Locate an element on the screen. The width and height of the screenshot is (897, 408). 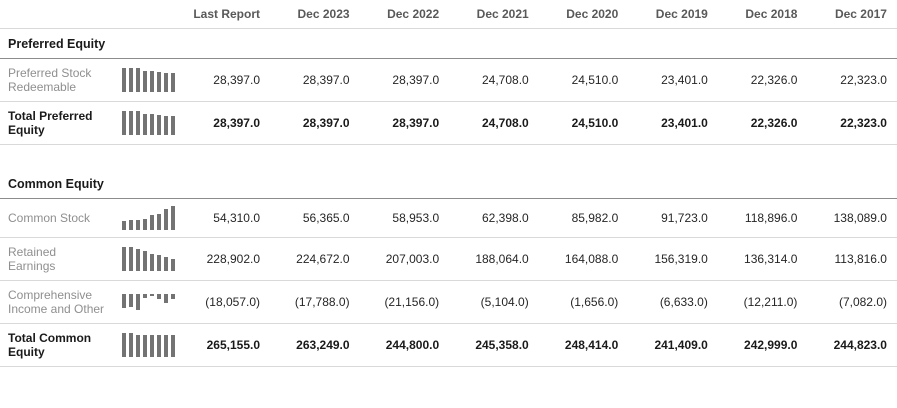
value-cell: (5,104.0) is located at coordinates (504, 302).